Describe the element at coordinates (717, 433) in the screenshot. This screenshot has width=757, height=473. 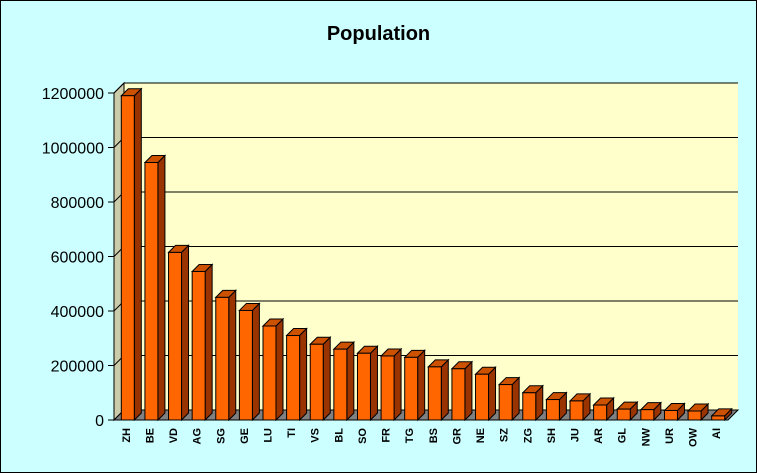
I see `x-tick-label: AI` at that location.